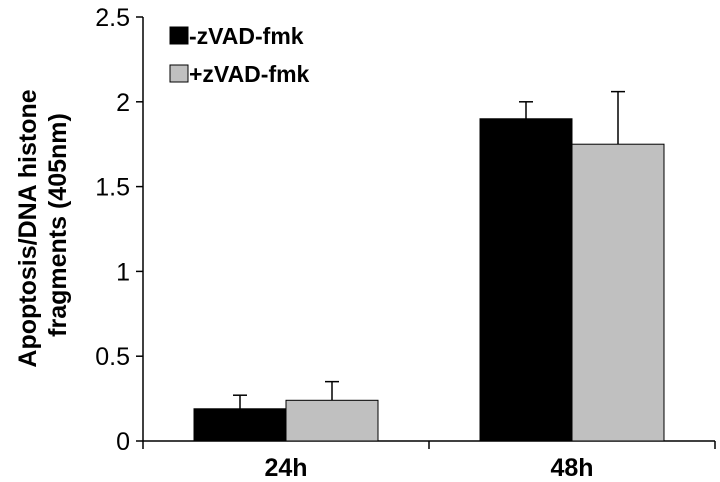 The height and width of the screenshot is (482, 720). What do you see at coordinates (571, 468) in the screenshot?
I see `x-tick-label-48h: 48h` at bounding box center [571, 468].